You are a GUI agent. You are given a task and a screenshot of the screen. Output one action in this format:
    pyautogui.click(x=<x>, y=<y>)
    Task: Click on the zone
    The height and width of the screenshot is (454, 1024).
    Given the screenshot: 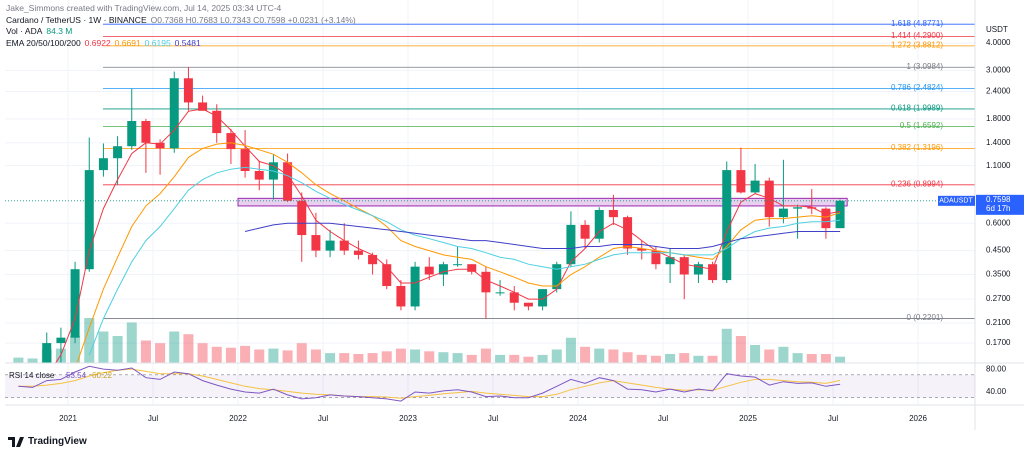 What is the action you would take?
    pyautogui.click(x=542, y=202)
    